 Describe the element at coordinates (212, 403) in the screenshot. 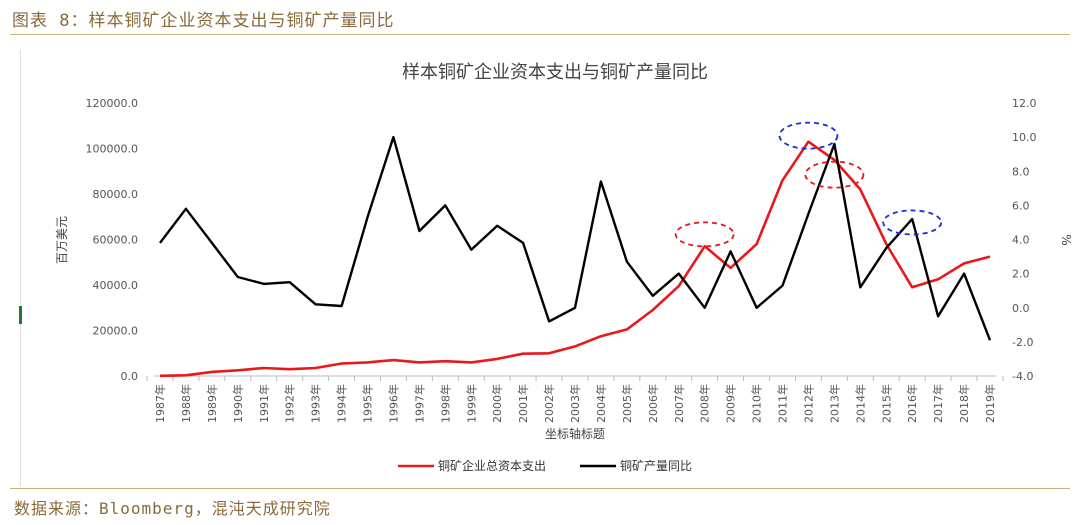

I see `x-tick-label: 1989年` at that location.